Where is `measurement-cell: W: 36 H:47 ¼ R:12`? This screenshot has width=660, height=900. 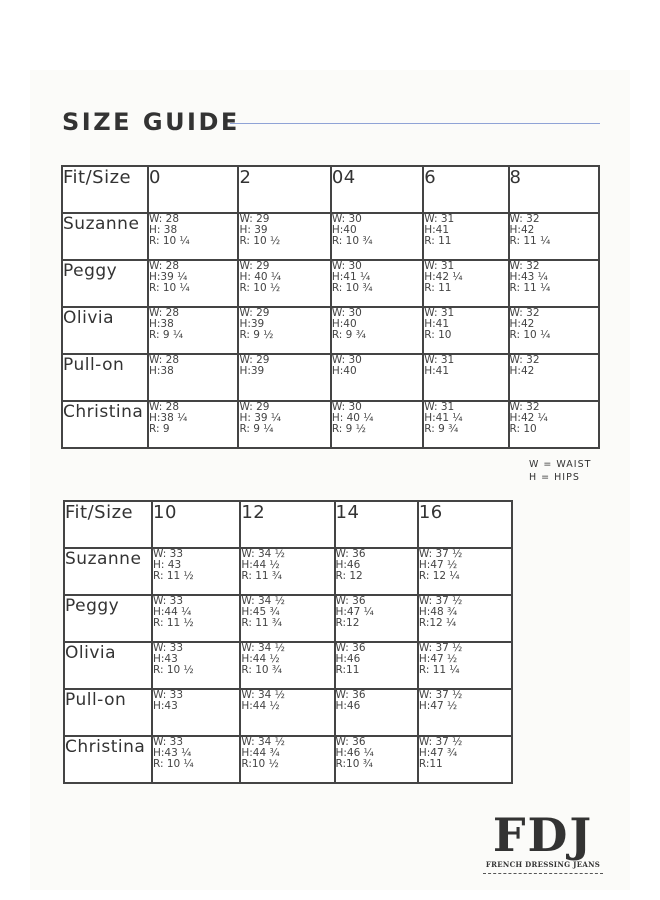 measurement-cell: W: 36 H:47 ¼ R:12 is located at coordinates (376, 618).